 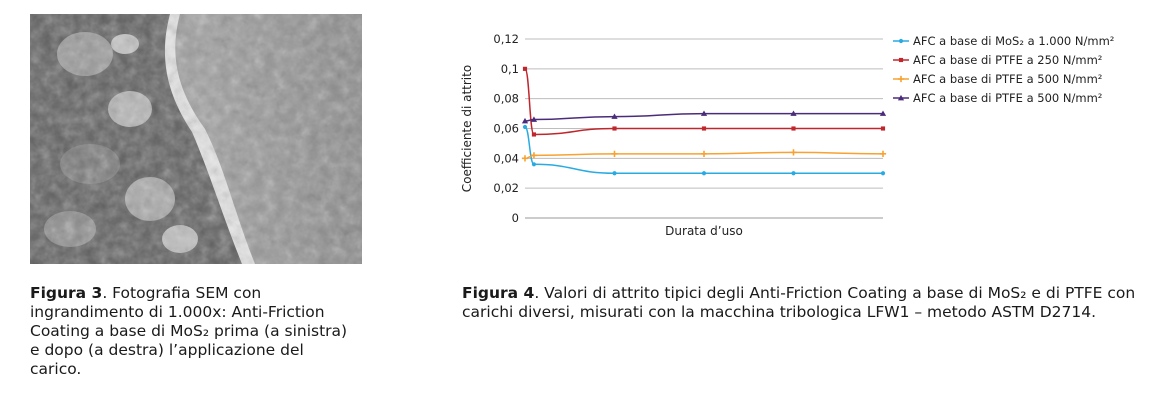 What do you see at coordinates (1007, 60) in the screenshot?
I see `legend-label: AFC a base di PTFE a 250 N/mm²` at bounding box center [1007, 60].